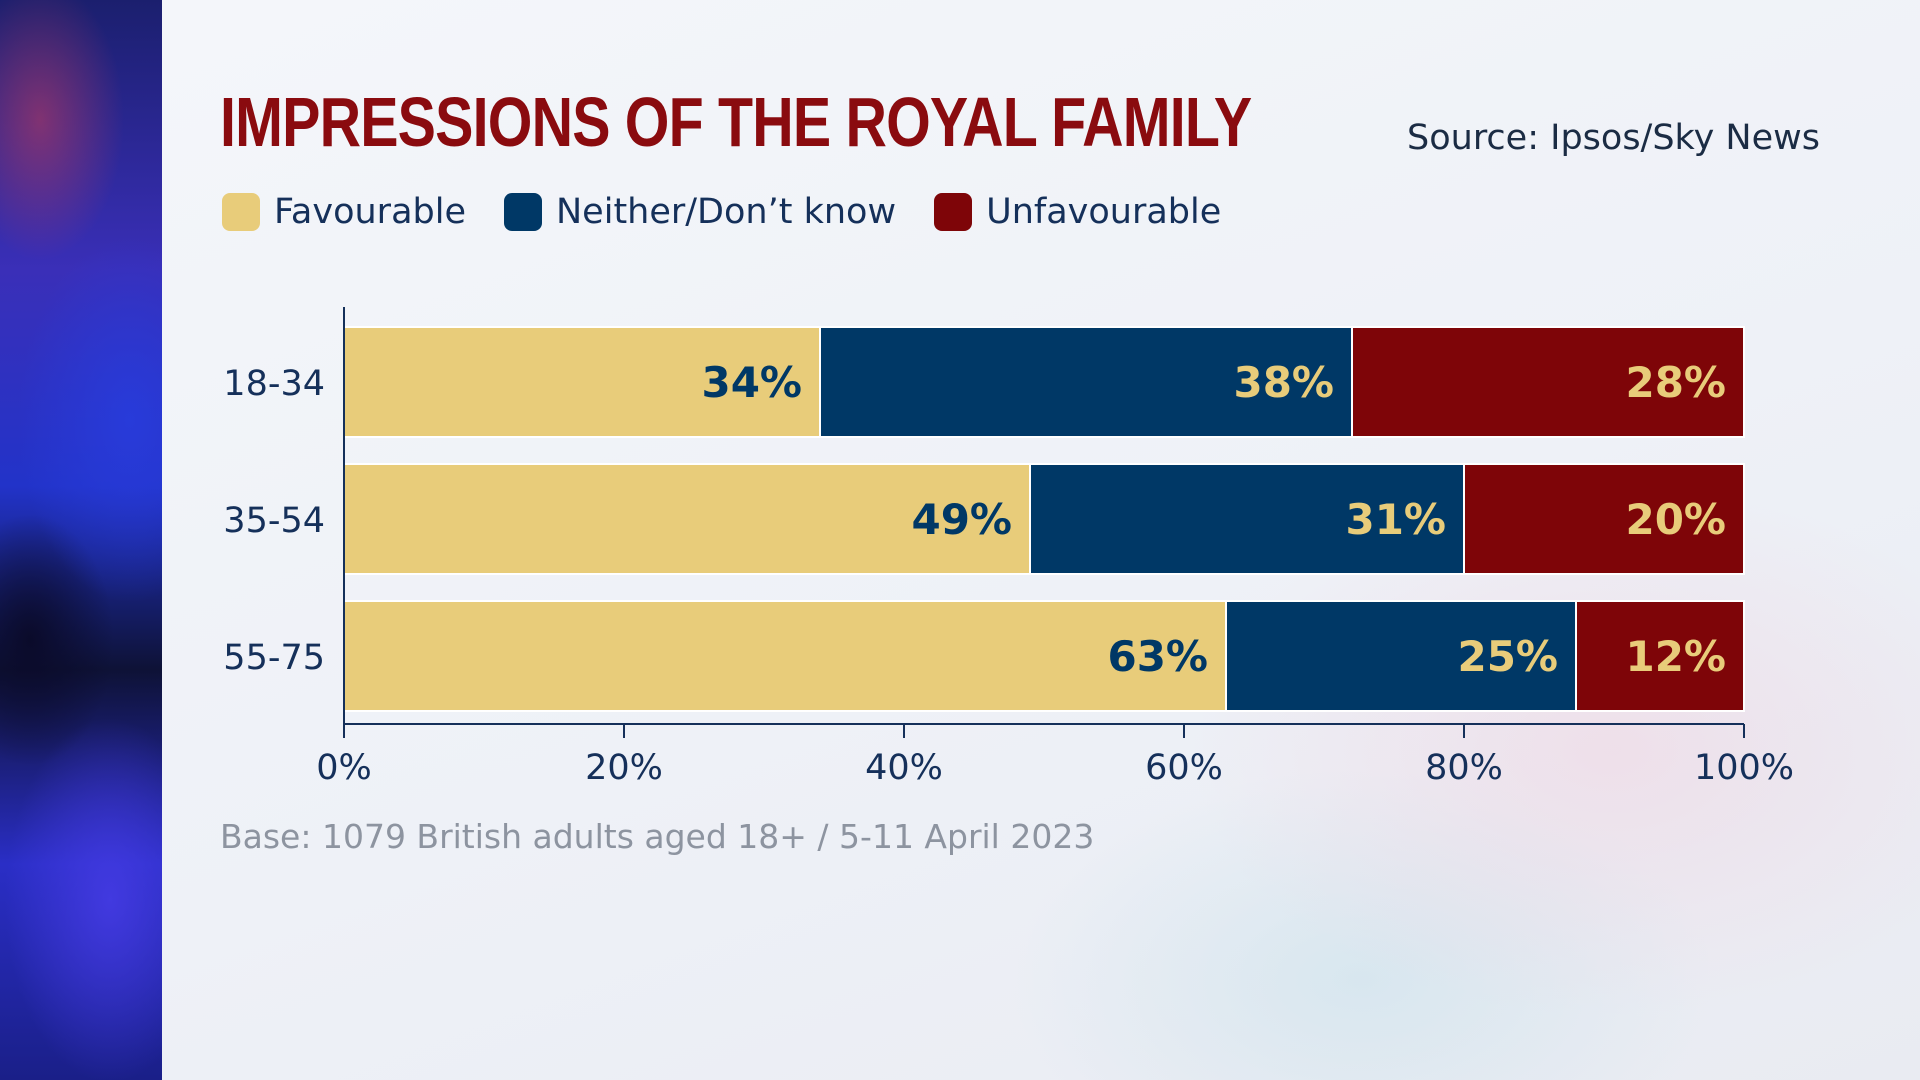  I want to click on legend-label-favourable: Favourable, so click(370, 212).